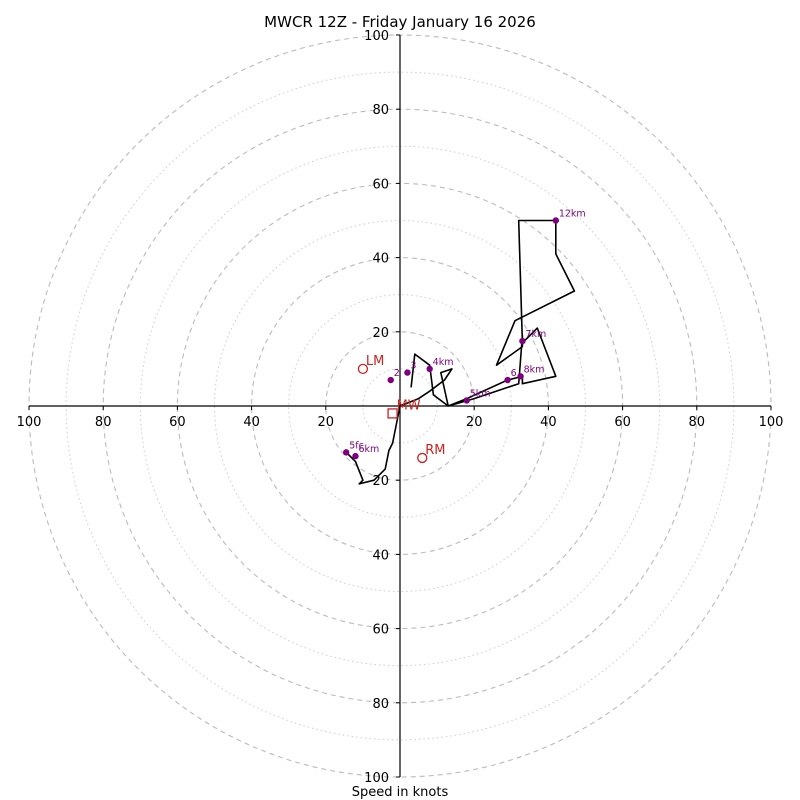 This screenshot has width=800, height=800. What do you see at coordinates (400, 792) in the screenshot?
I see `x-axis-label: Speed in knots` at bounding box center [400, 792].